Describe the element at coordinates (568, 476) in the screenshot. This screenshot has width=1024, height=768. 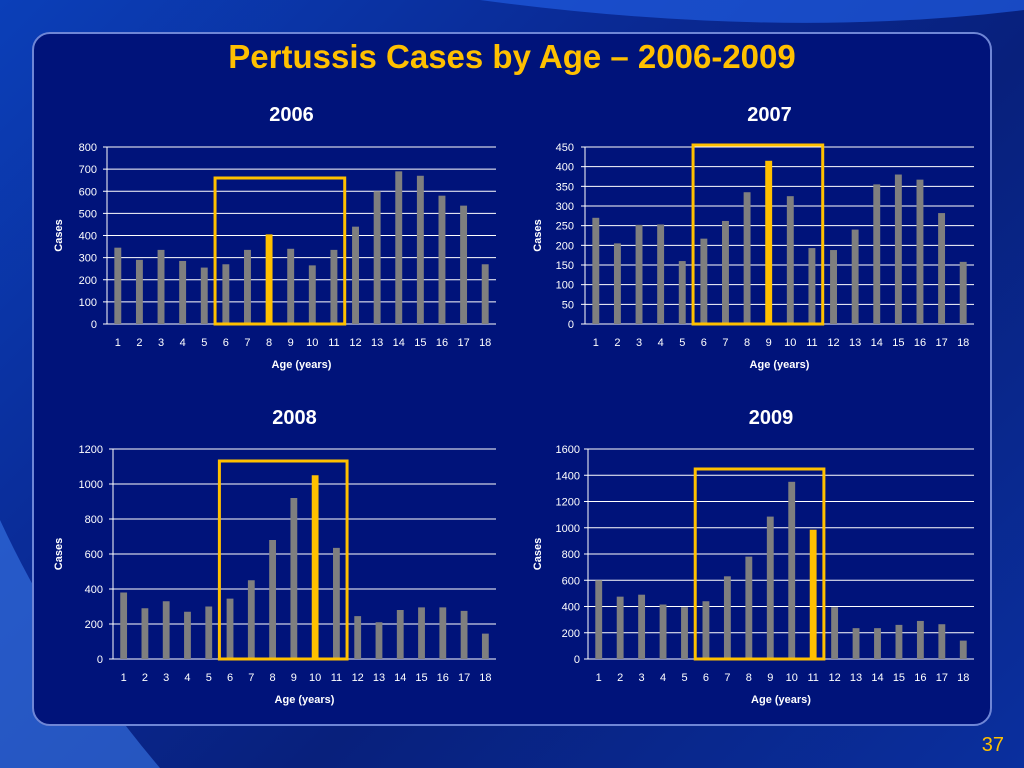
I see `y-tick-label: 1400` at that location.